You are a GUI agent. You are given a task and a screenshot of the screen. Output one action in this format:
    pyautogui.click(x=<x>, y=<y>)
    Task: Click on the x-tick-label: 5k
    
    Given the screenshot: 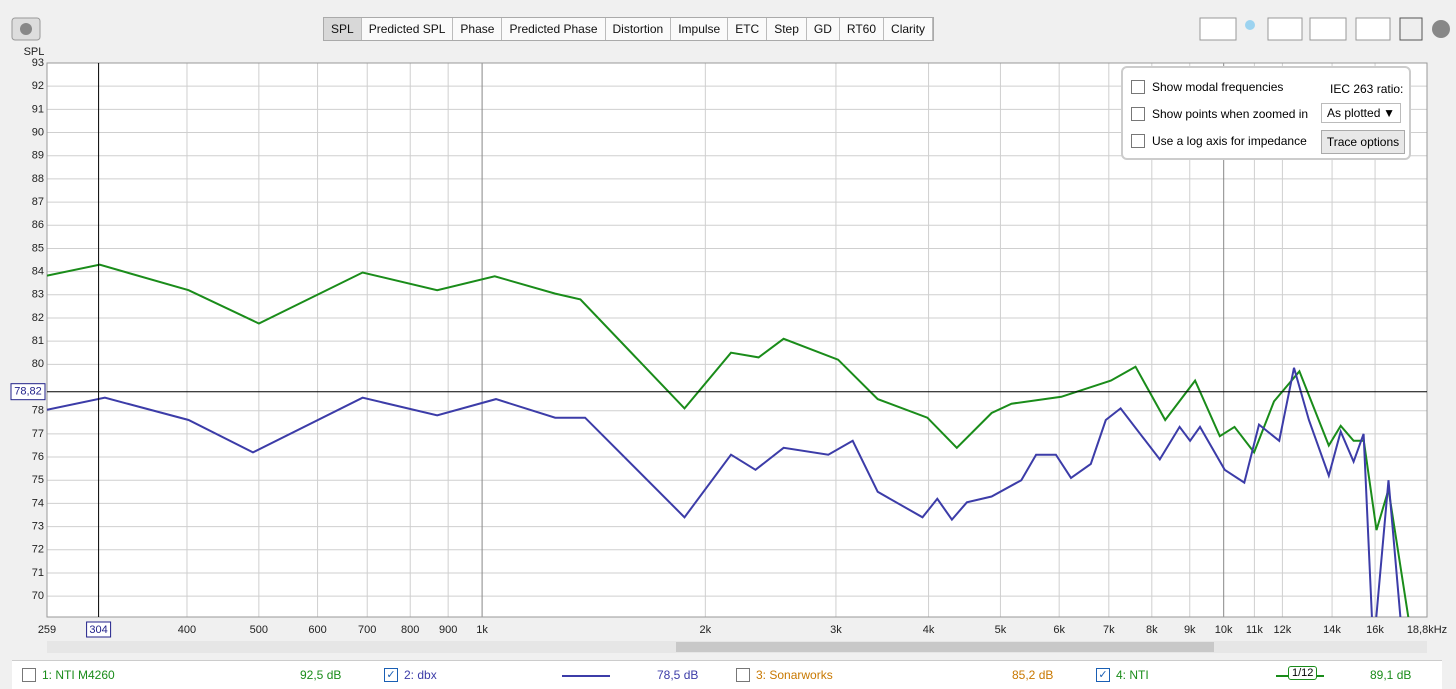 What is the action you would take?
    pyautogui.click(x=1001, y=630)
    